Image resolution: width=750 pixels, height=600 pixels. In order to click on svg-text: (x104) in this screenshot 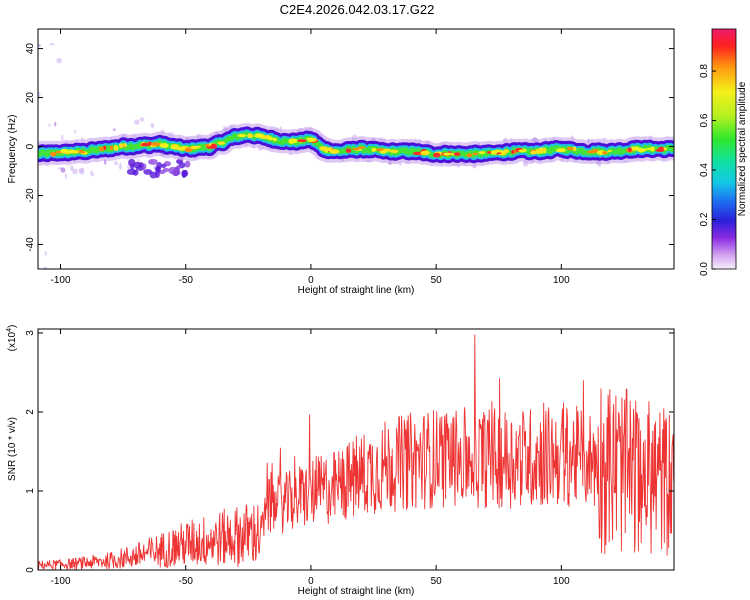, I will do `click(12, 338)`.